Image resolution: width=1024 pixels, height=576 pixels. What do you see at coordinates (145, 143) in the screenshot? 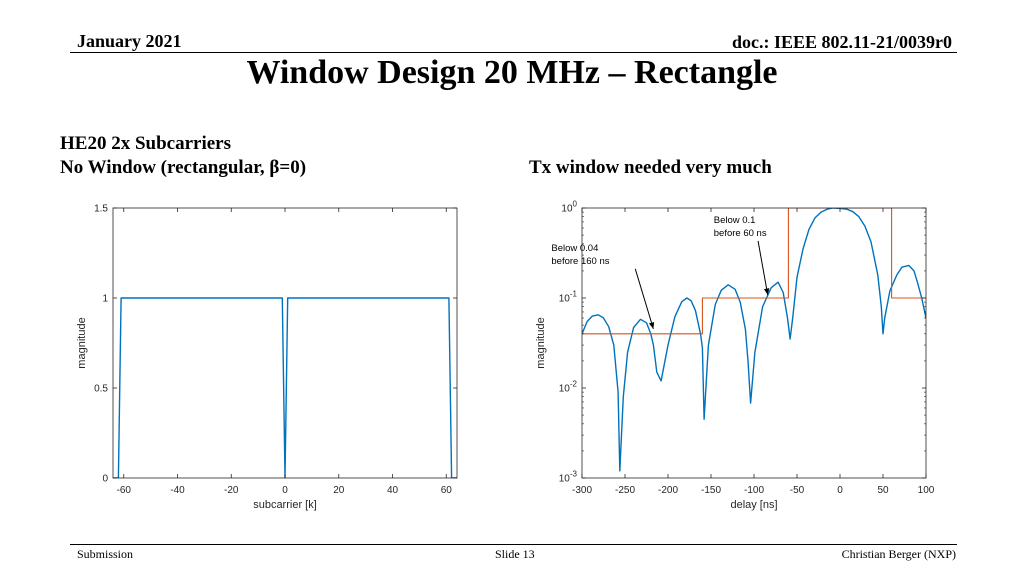
I see `subtitle-he20: HE20 2x Subcarriers` at bounding box center [145, 143].